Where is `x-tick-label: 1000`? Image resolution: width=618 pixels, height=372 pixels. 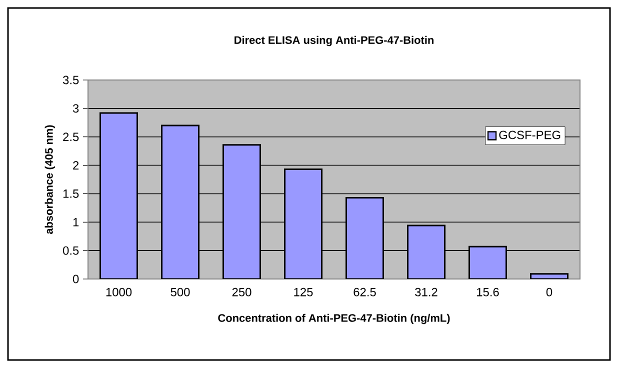
x-tick-label: 1000 is located at coordinates (119, 292).